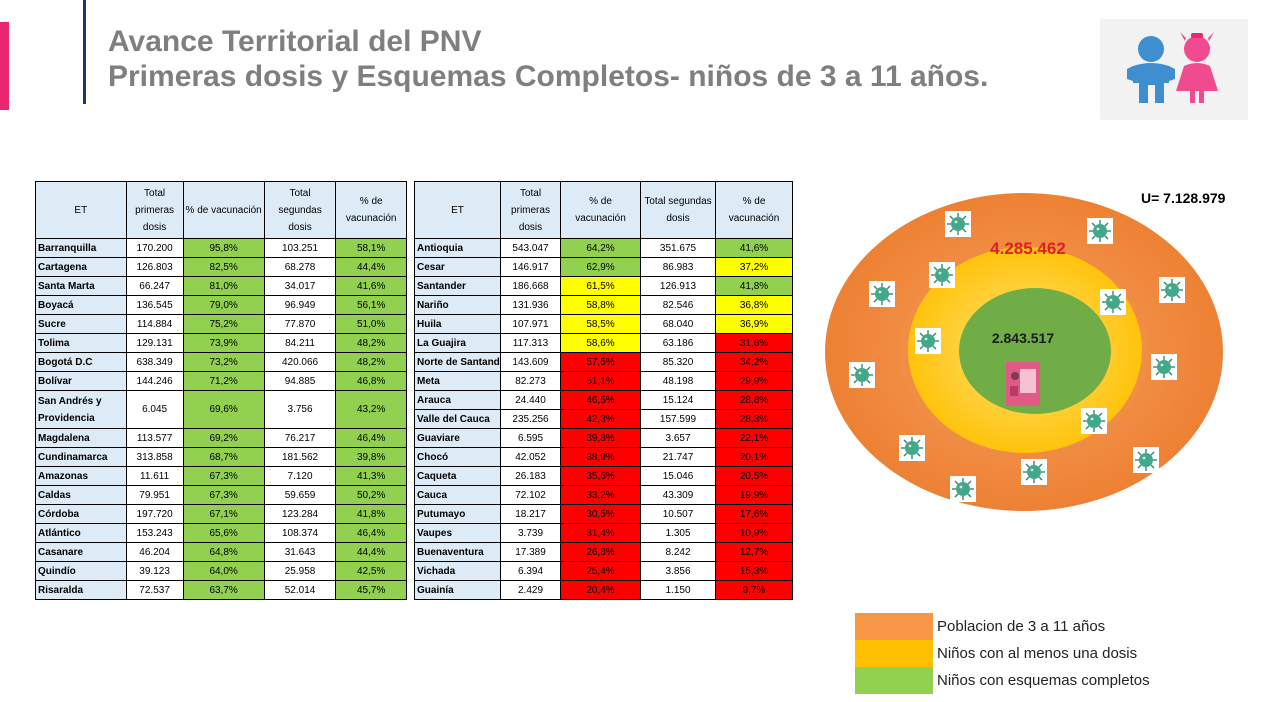 The image size is (1273, 702). I want to click on second-doses-cell: 181.562, so click(300, 457).